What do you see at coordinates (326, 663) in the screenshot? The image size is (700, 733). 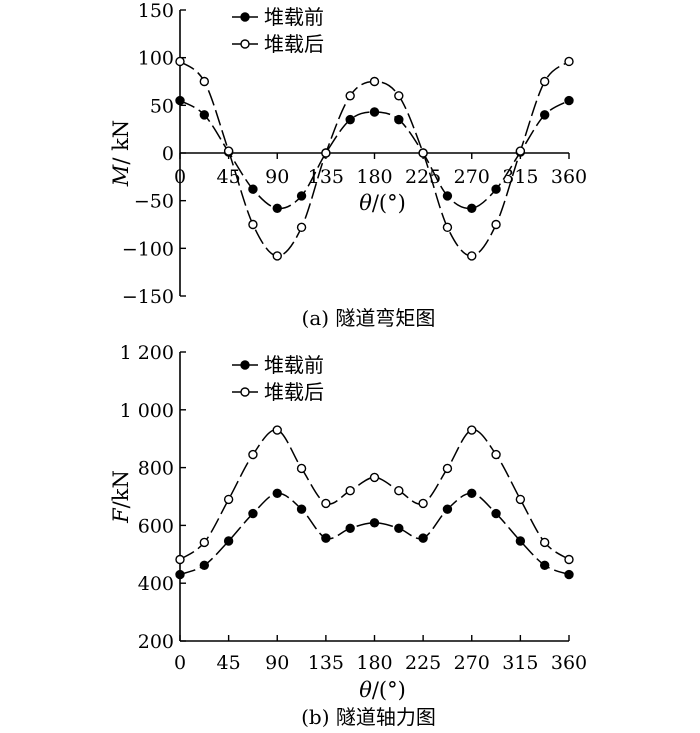 I see `x-tick-label: 135` at bounding box center [326, 663].